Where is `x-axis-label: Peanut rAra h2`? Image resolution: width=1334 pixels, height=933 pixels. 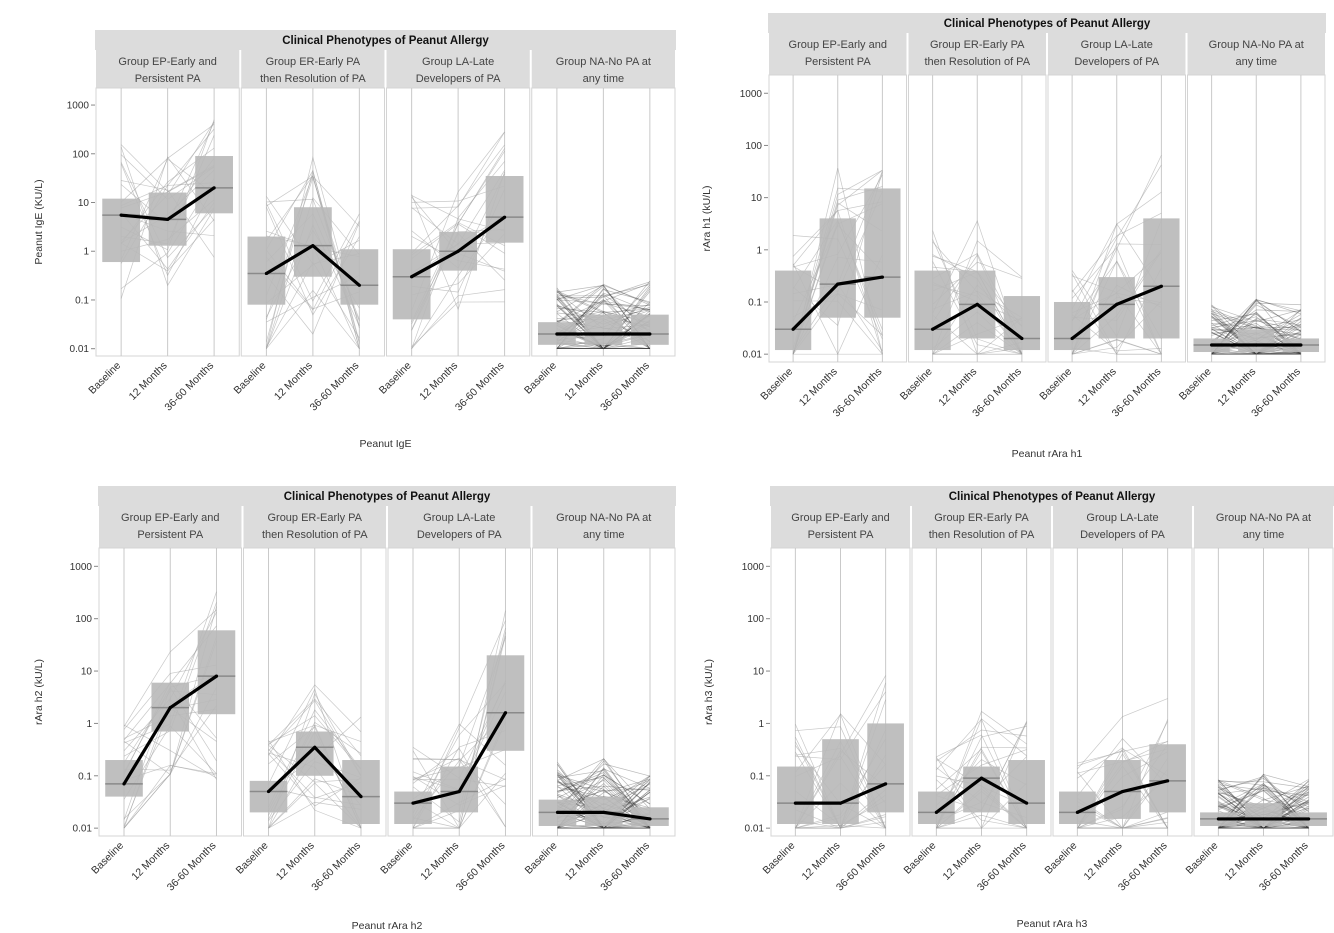 x-axis-label: Peanut rAra h2 is located at coordinates (387, 926).